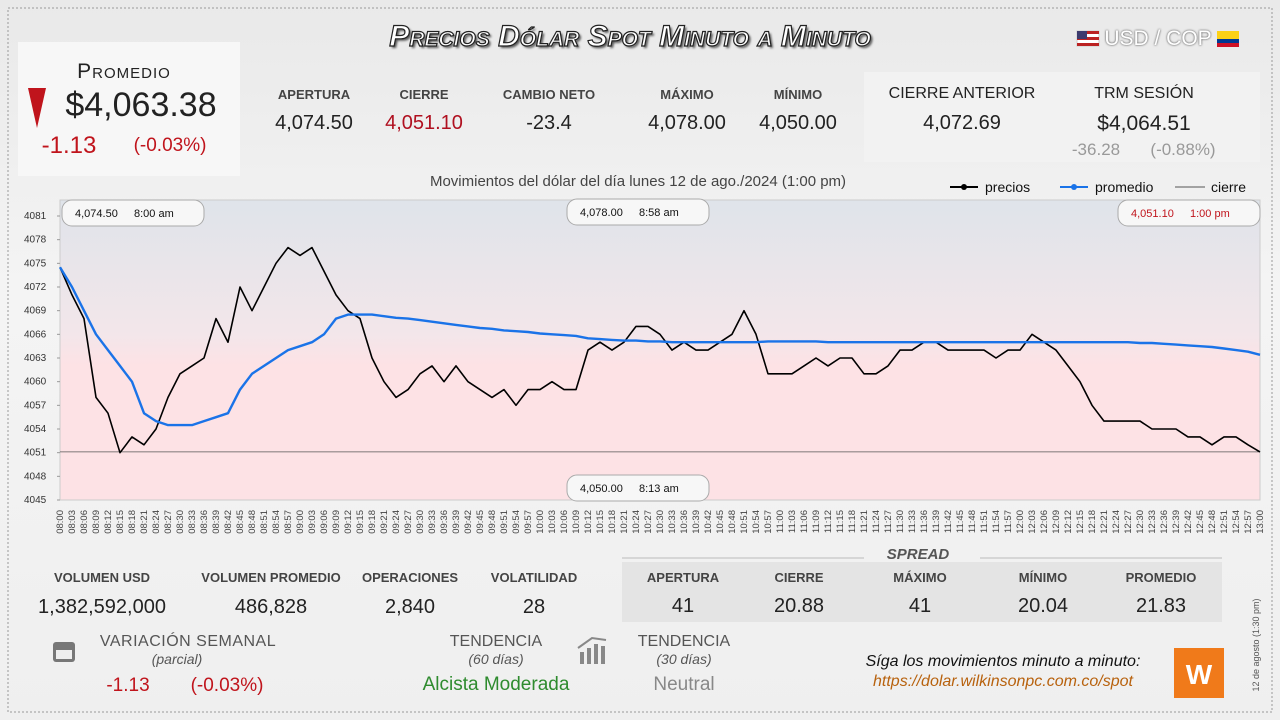 The height and width of the screenshot is (720, 1280). Describe the element at coordinates (324, 522) in the screenshot. I see `x-tick-label: 09:06` at that location.